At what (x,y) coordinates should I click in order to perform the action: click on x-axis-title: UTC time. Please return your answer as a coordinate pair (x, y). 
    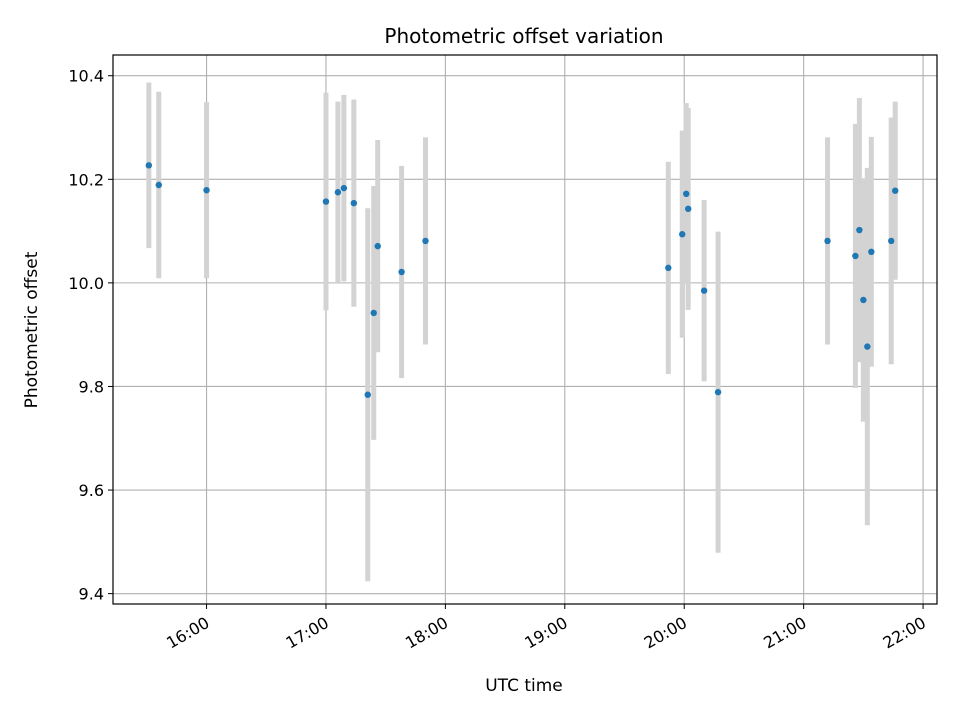
    Looking at the image, I should click on (524, 686).